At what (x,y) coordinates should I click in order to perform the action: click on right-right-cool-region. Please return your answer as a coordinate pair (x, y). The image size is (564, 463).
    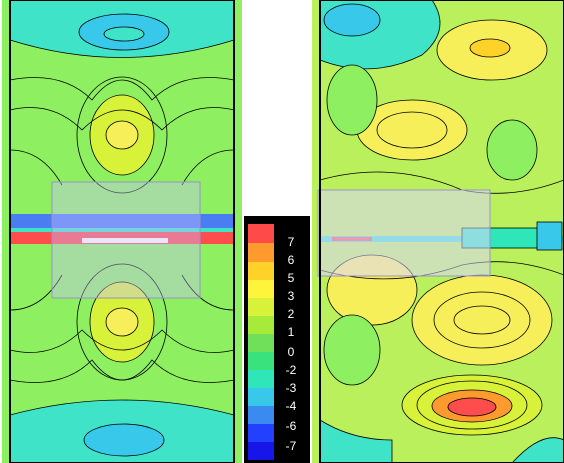
    Looking at the image, I should click on (512, 150).